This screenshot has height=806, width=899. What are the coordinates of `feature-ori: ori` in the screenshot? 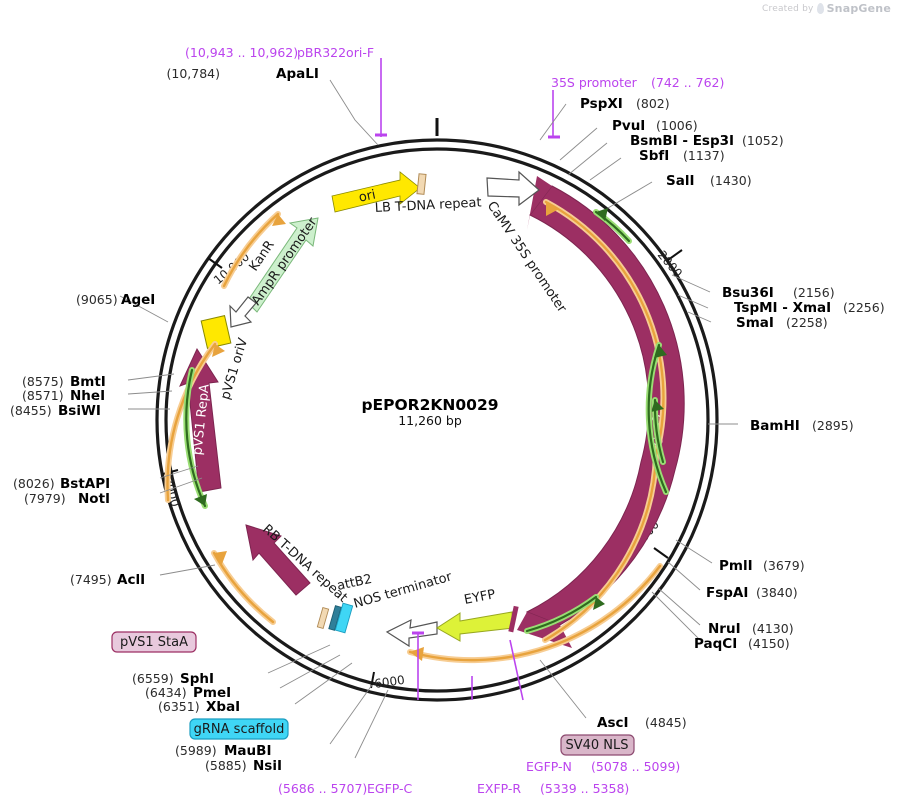 It's located at (376, 192).